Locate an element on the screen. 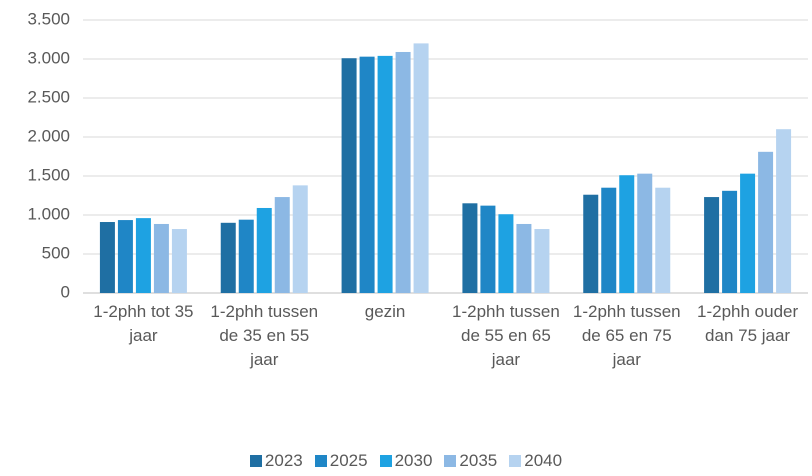 Image resolution: width=812 pixels, height=476 pixels. x-tick-label: 1-2phh tussen de 65 en 75 jaar is located at coordinates (626, 335).